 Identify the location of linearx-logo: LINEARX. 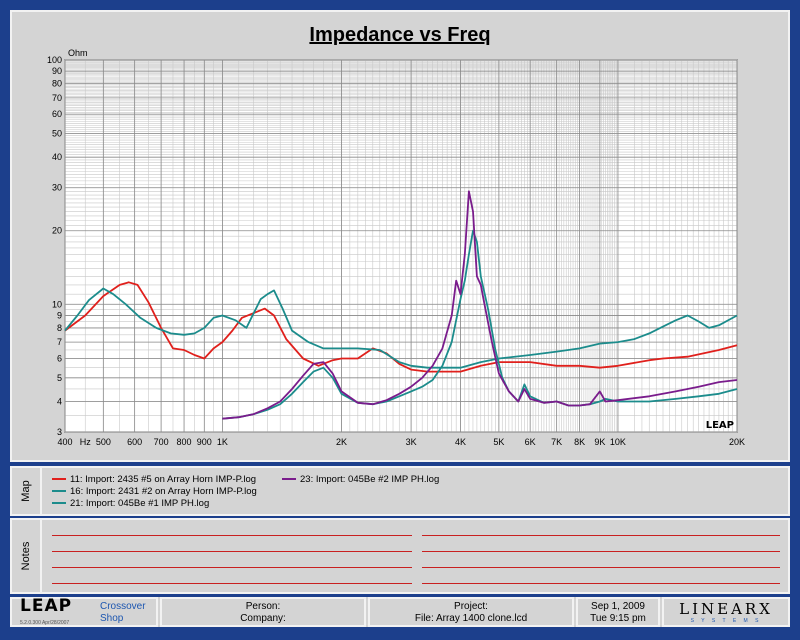
(726, 609).